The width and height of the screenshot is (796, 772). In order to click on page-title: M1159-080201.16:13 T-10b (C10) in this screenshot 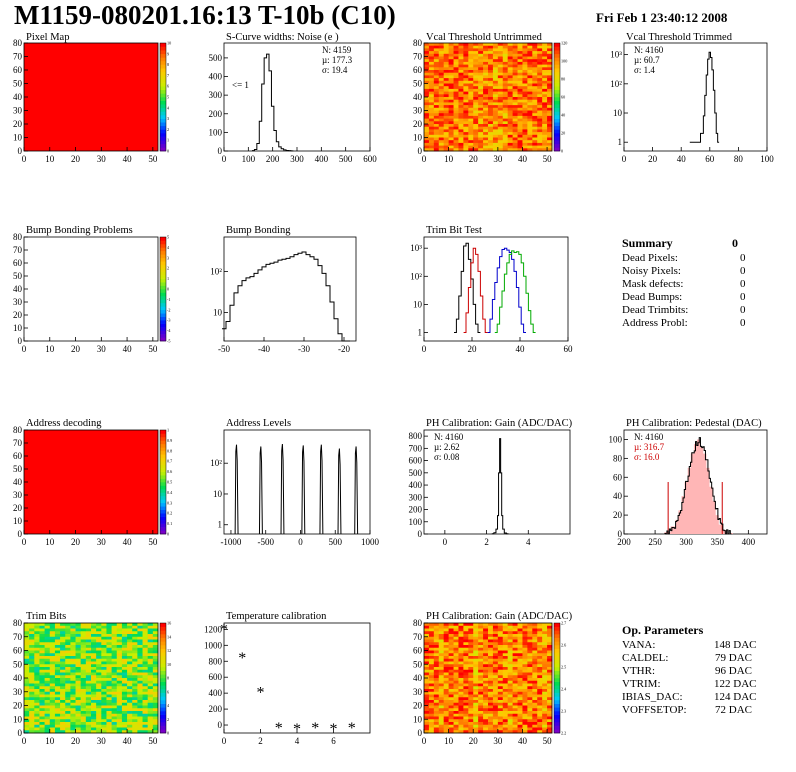, I will do `click(205, 15)`.